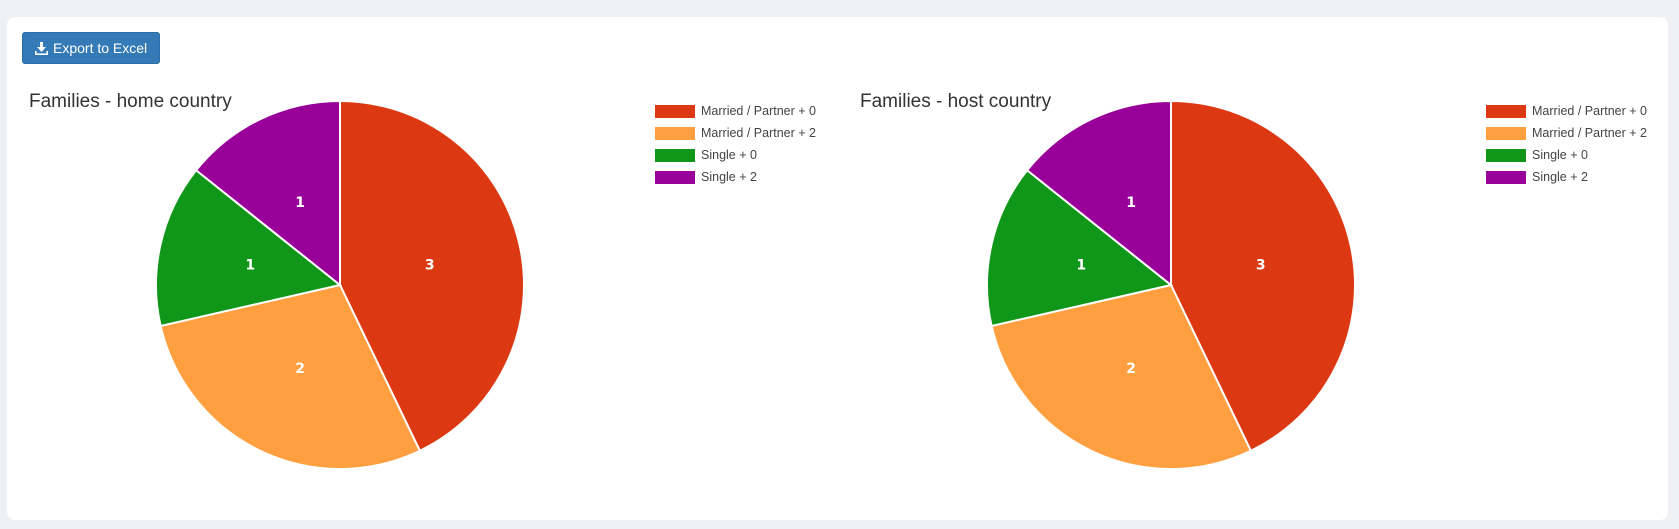 This screenshot has height=529, width=1679. What do you see at coordinates (956, 101) in the screenshot?
I see `chart-title: Families - host country` at bounding box center [956, 101].